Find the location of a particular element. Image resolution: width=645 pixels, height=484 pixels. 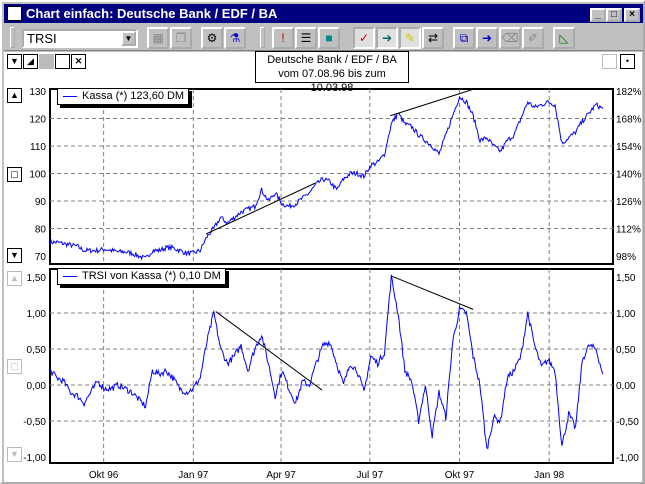

scroll-up-icon-lower: ▲ is located at coordinates (14, 278).